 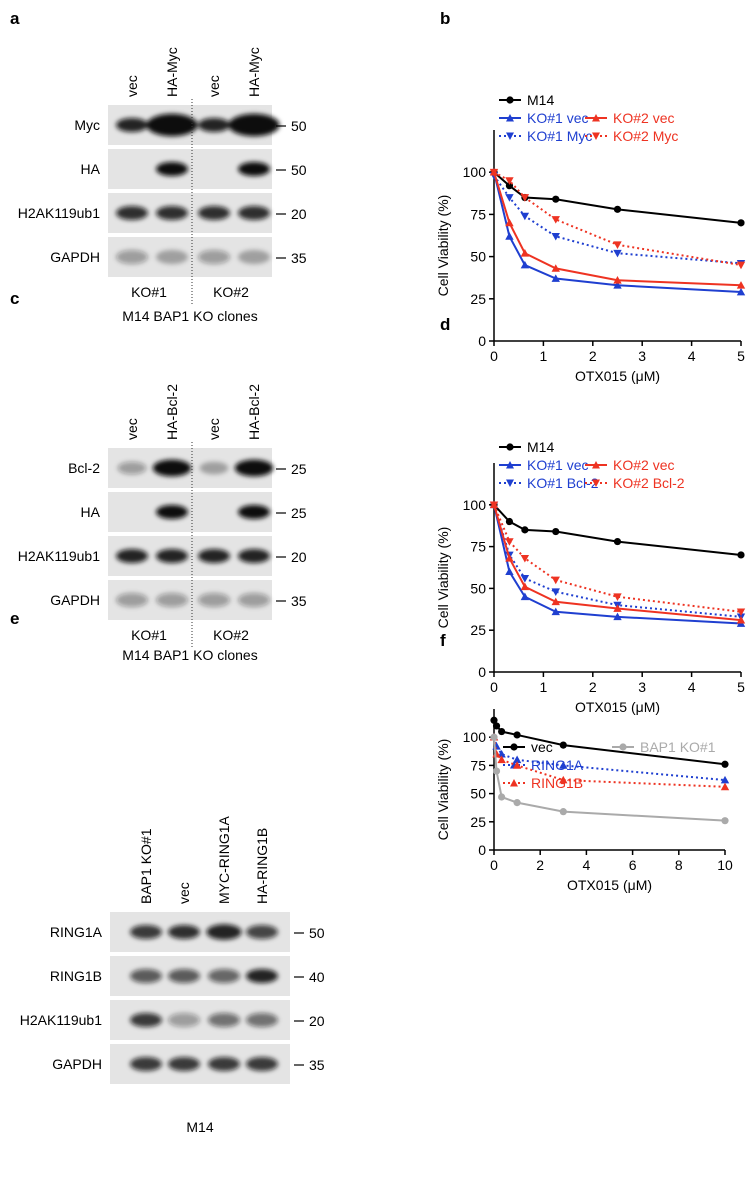 I want to click on x-tick-label: 1, so click(x=544, y=687).